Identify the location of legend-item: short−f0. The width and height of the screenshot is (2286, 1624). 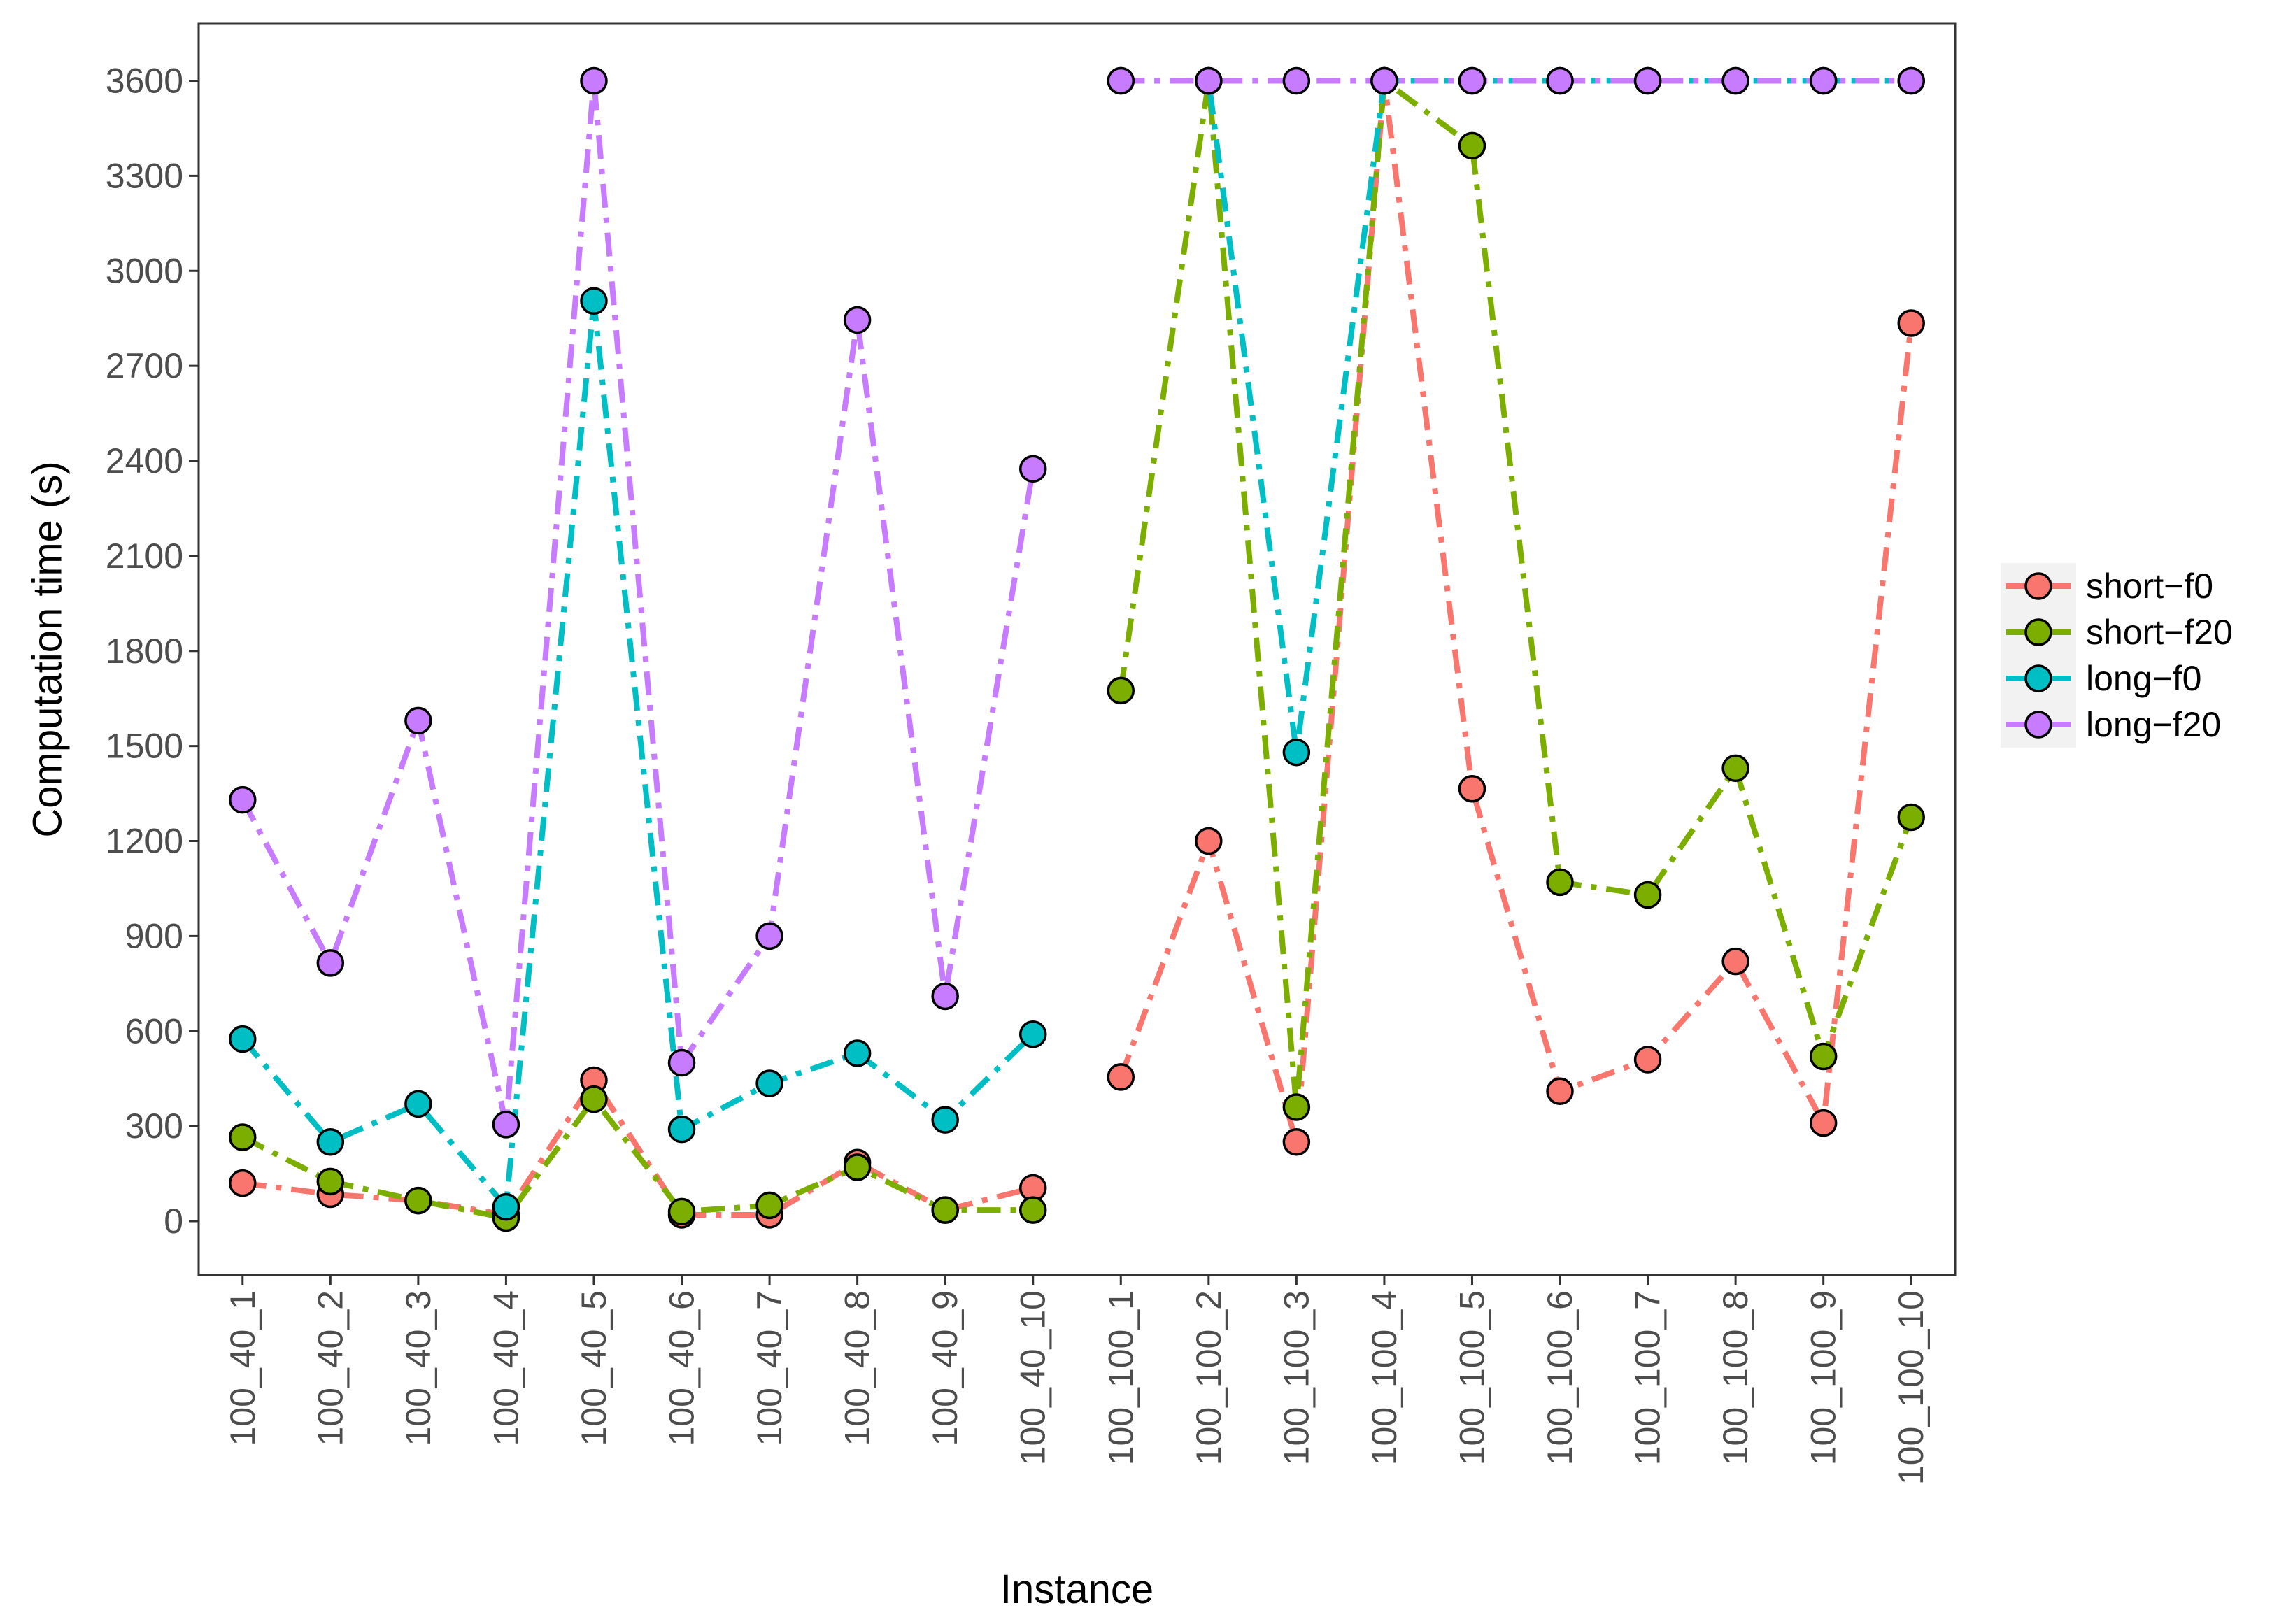
(2109, 587).